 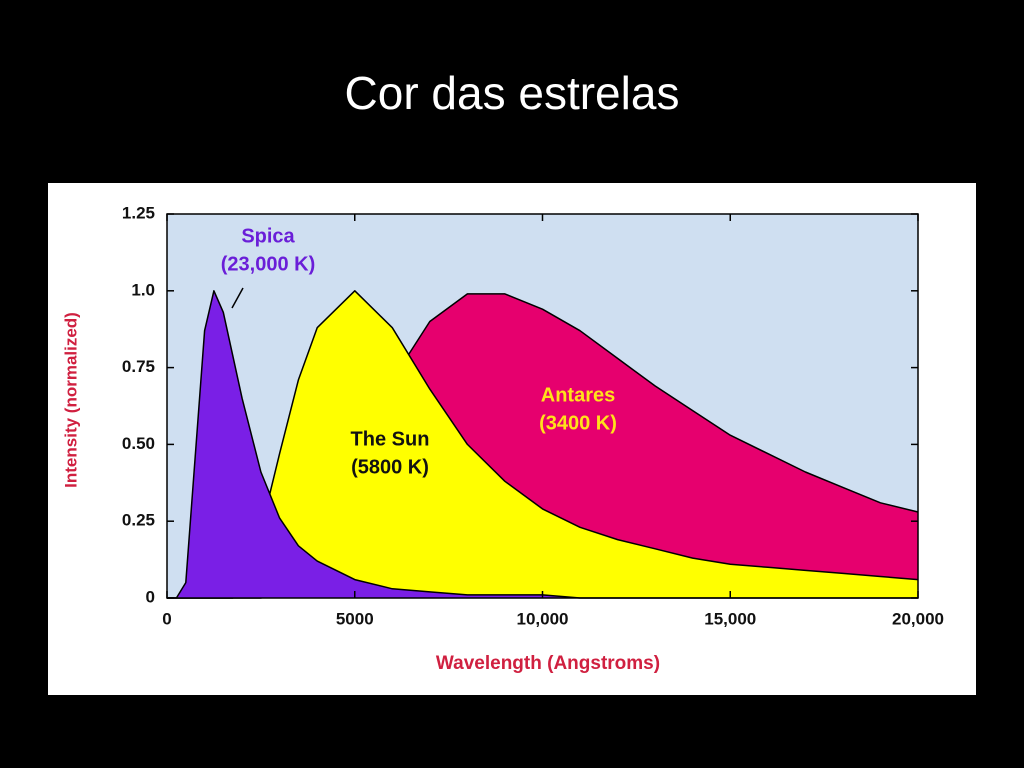 I want to click on y-tick-label: 1.0, so click(x=143, y=289).